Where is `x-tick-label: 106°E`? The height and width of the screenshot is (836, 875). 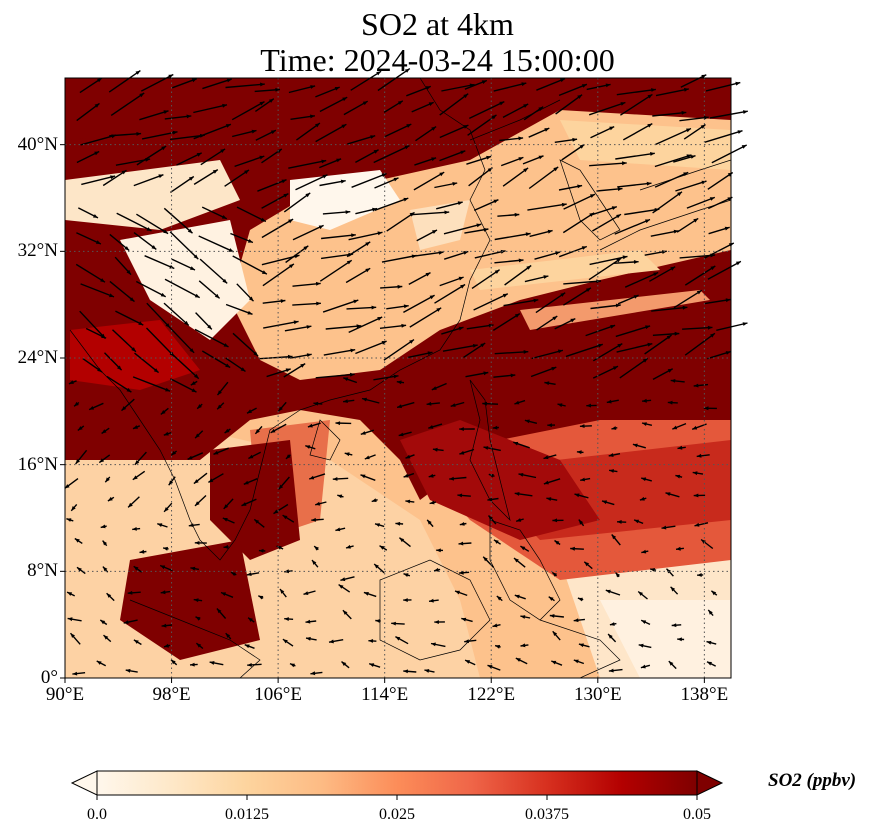 x-tick-label: 106°E is located at coordinates (278, 694).